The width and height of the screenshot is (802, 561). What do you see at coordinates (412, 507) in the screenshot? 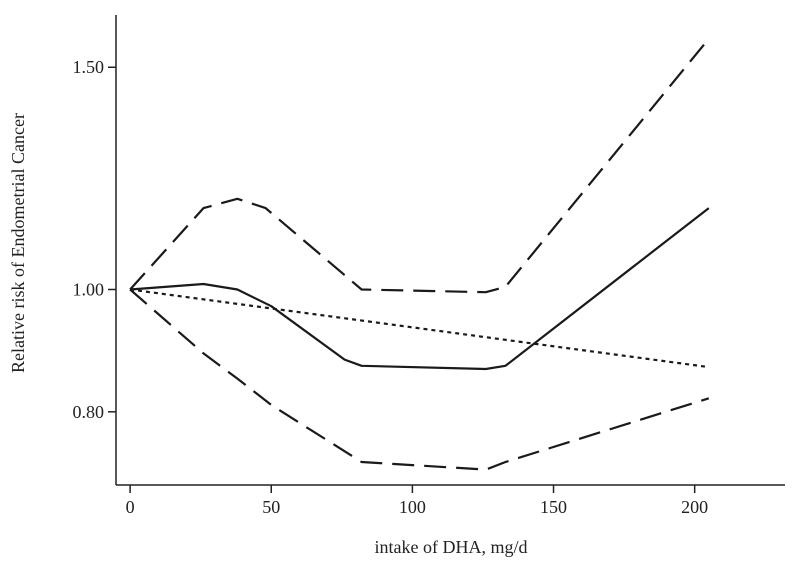
I see `x-tick-label: 100` at bounding box center [412, 507].